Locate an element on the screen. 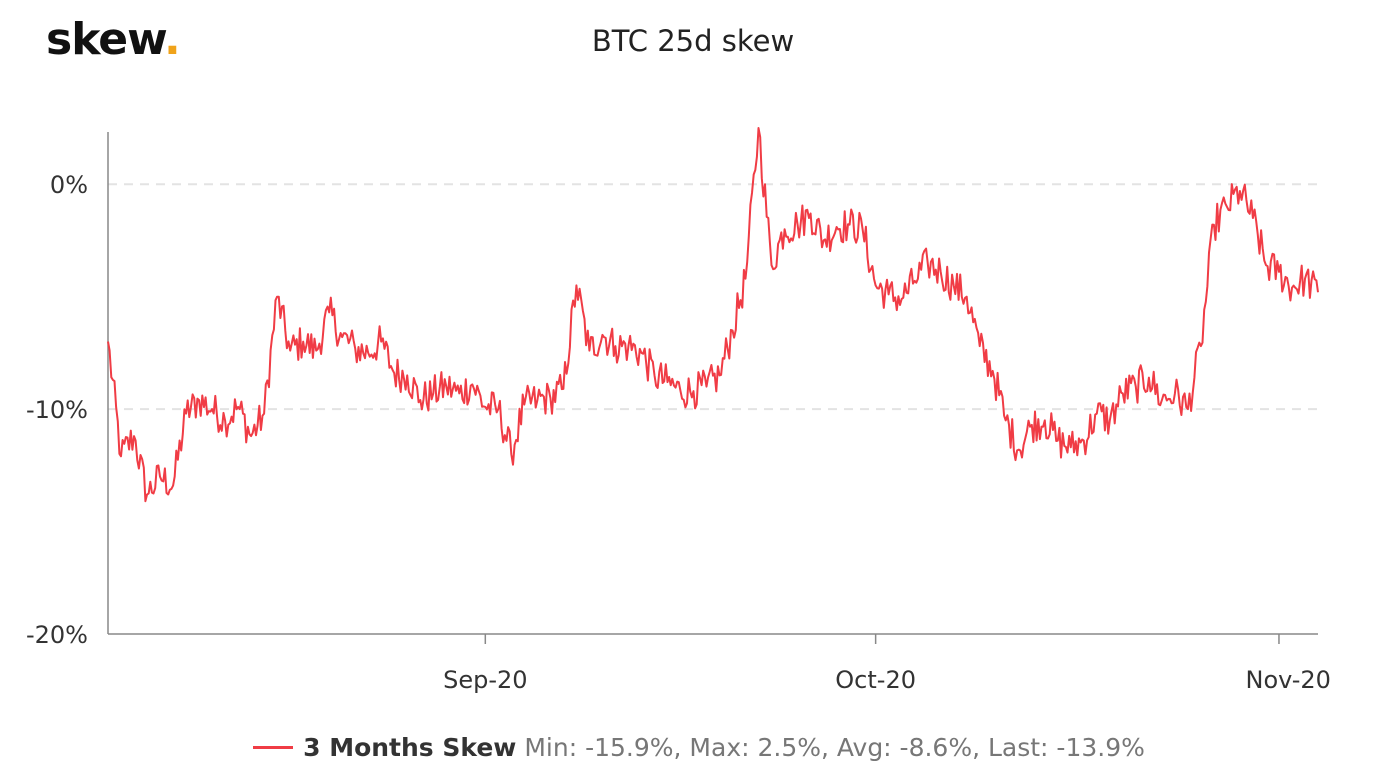 This screenshot has height=784, width=1398. skew-logo: skew. is located at coordinates (113, 39).